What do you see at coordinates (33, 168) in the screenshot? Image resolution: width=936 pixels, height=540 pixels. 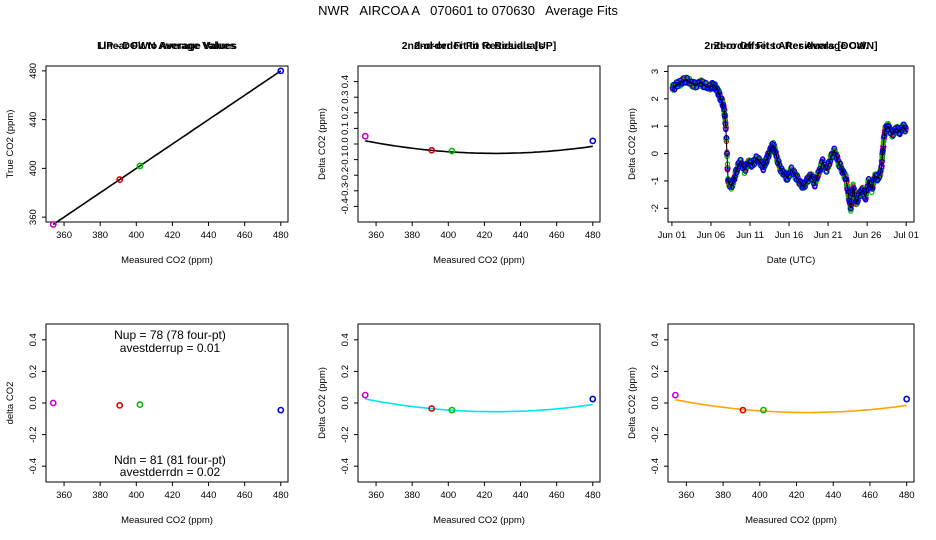 I see `y-tick-label: 400` at bounding box center [33, 168].